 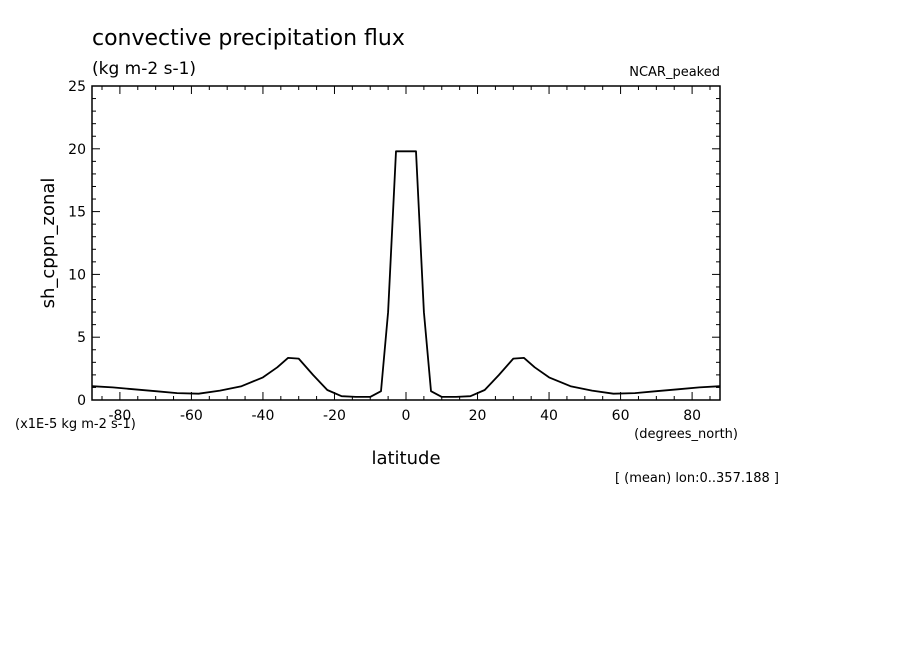 What do you see at coordinates (81, 338) in the screenshot?
I see `y-tick-label: 5` at bounding box center [81, 338].